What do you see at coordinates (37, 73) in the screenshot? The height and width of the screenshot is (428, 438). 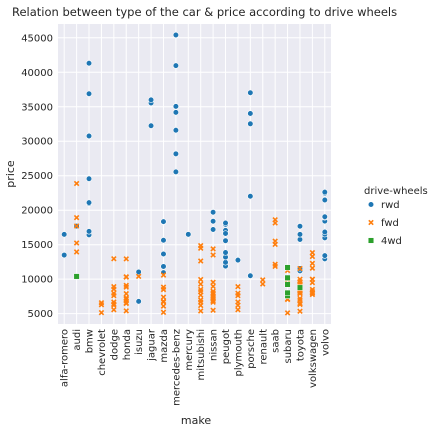 I see `y-tick-label: 40000` at bounding box center [37, 73].